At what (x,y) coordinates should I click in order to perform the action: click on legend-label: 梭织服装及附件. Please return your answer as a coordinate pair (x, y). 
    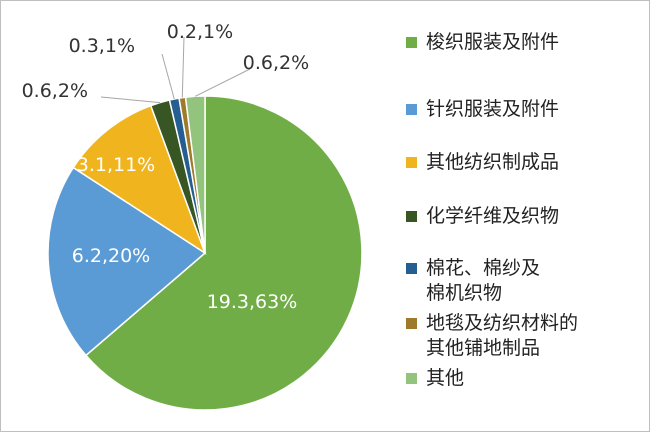
    Looking at the image, I should click on (493, 42).